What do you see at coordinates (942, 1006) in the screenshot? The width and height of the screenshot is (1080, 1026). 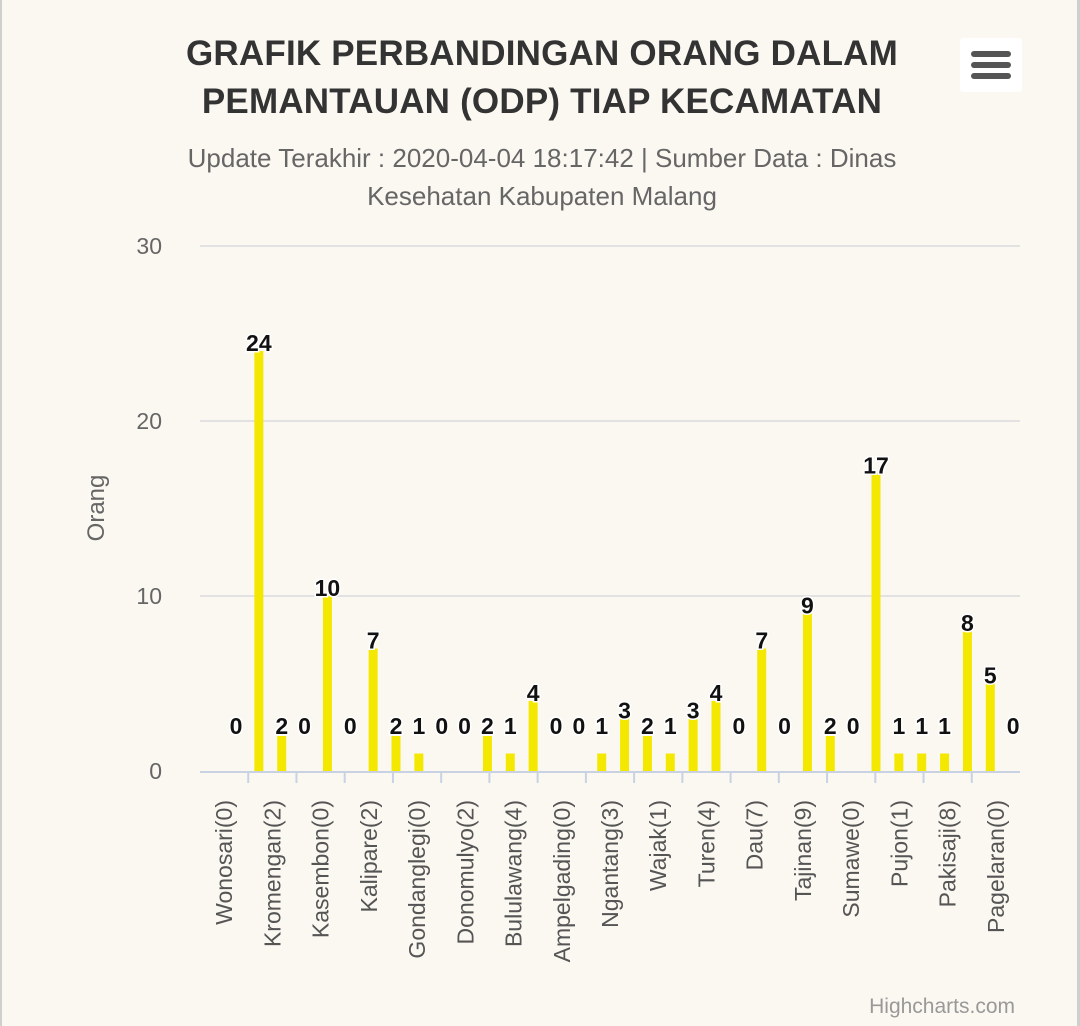 I see `credits-link: Highcharts.com` at bounding box center [942, 1006].